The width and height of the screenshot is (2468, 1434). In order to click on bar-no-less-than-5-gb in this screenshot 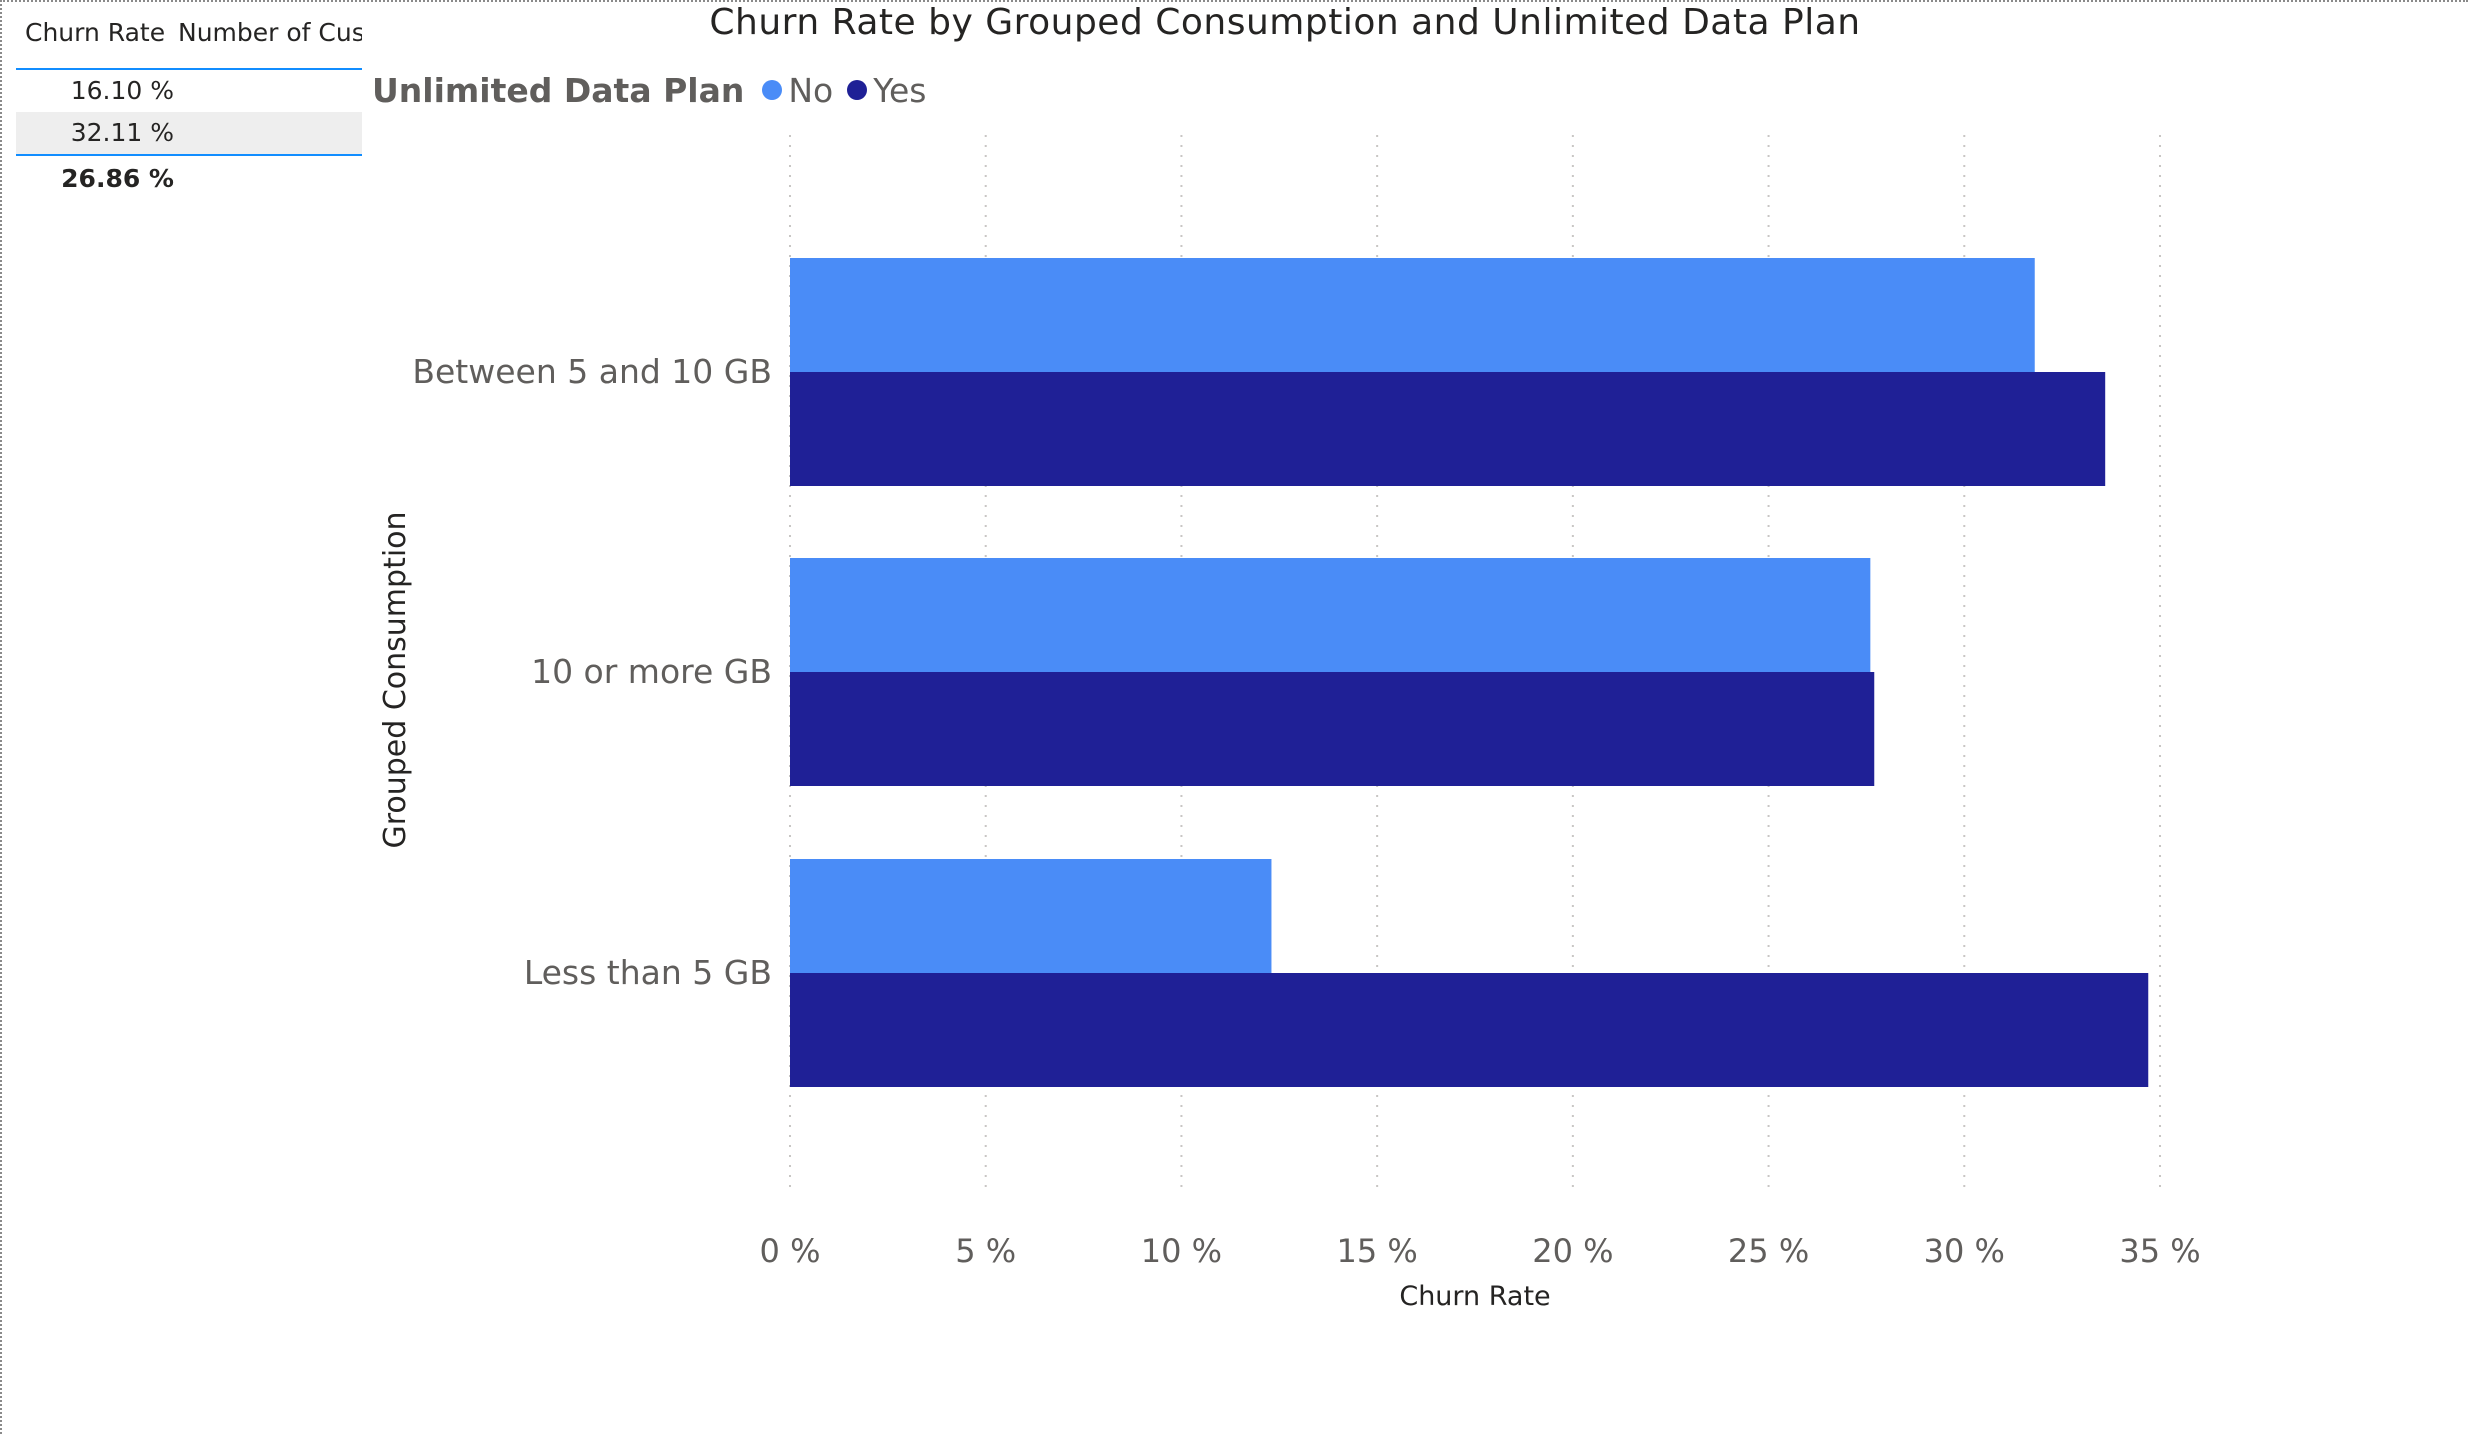, I will do `click(1031, 916)`.